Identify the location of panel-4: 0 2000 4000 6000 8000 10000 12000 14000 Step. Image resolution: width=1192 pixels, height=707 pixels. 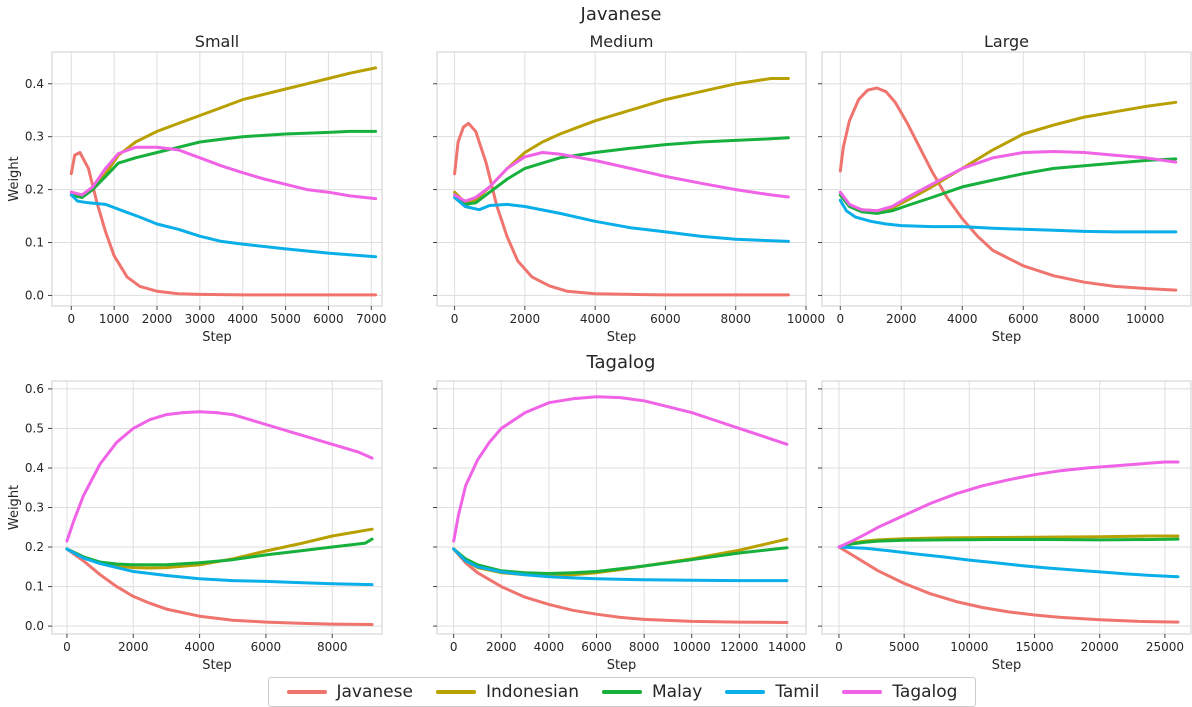
(620, 526).